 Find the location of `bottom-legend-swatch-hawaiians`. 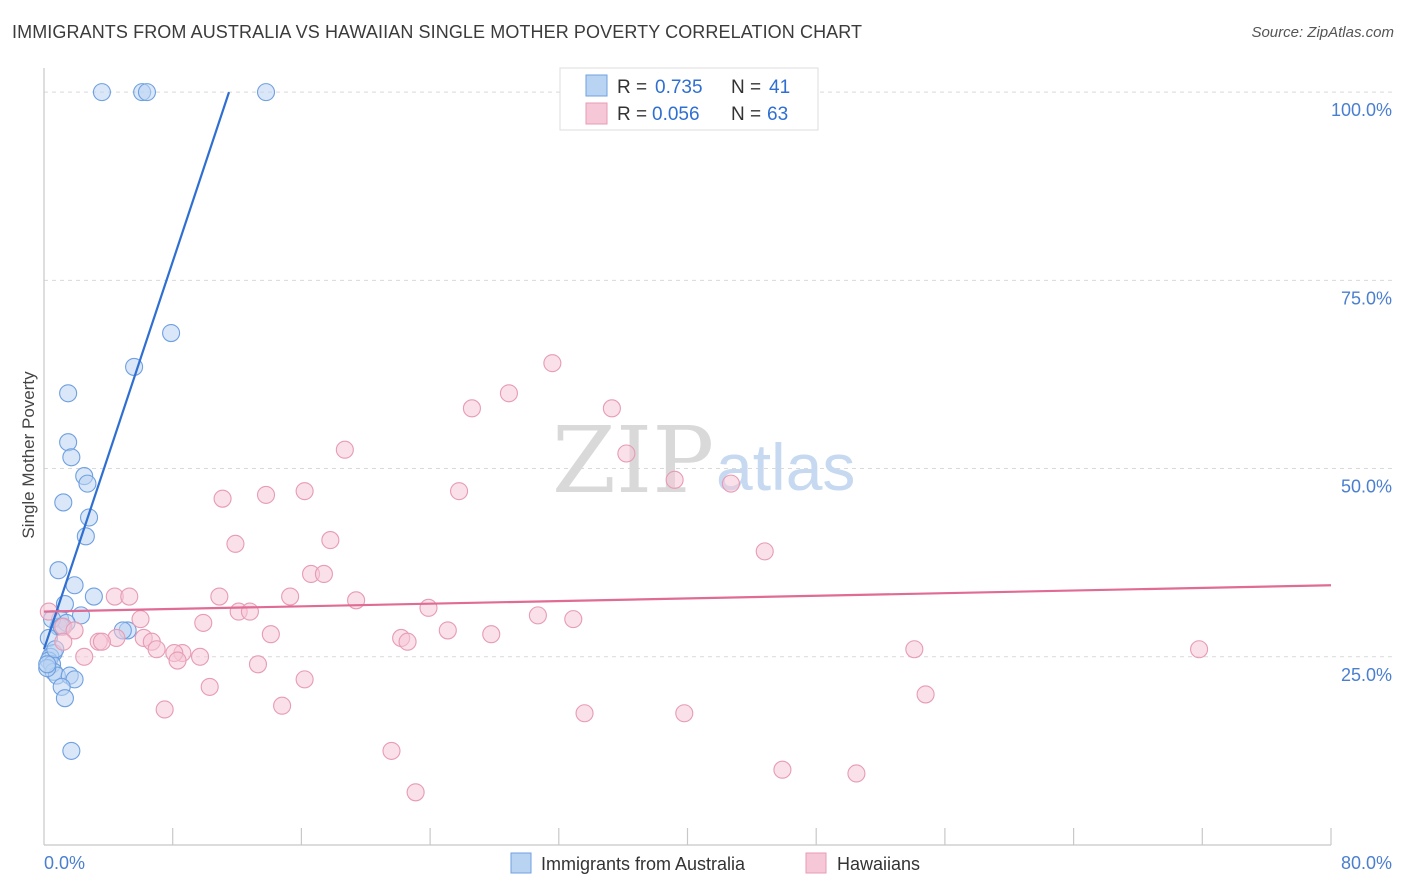

bottom-legend-swatch-hawaiians is located at coordinates (816, 863).